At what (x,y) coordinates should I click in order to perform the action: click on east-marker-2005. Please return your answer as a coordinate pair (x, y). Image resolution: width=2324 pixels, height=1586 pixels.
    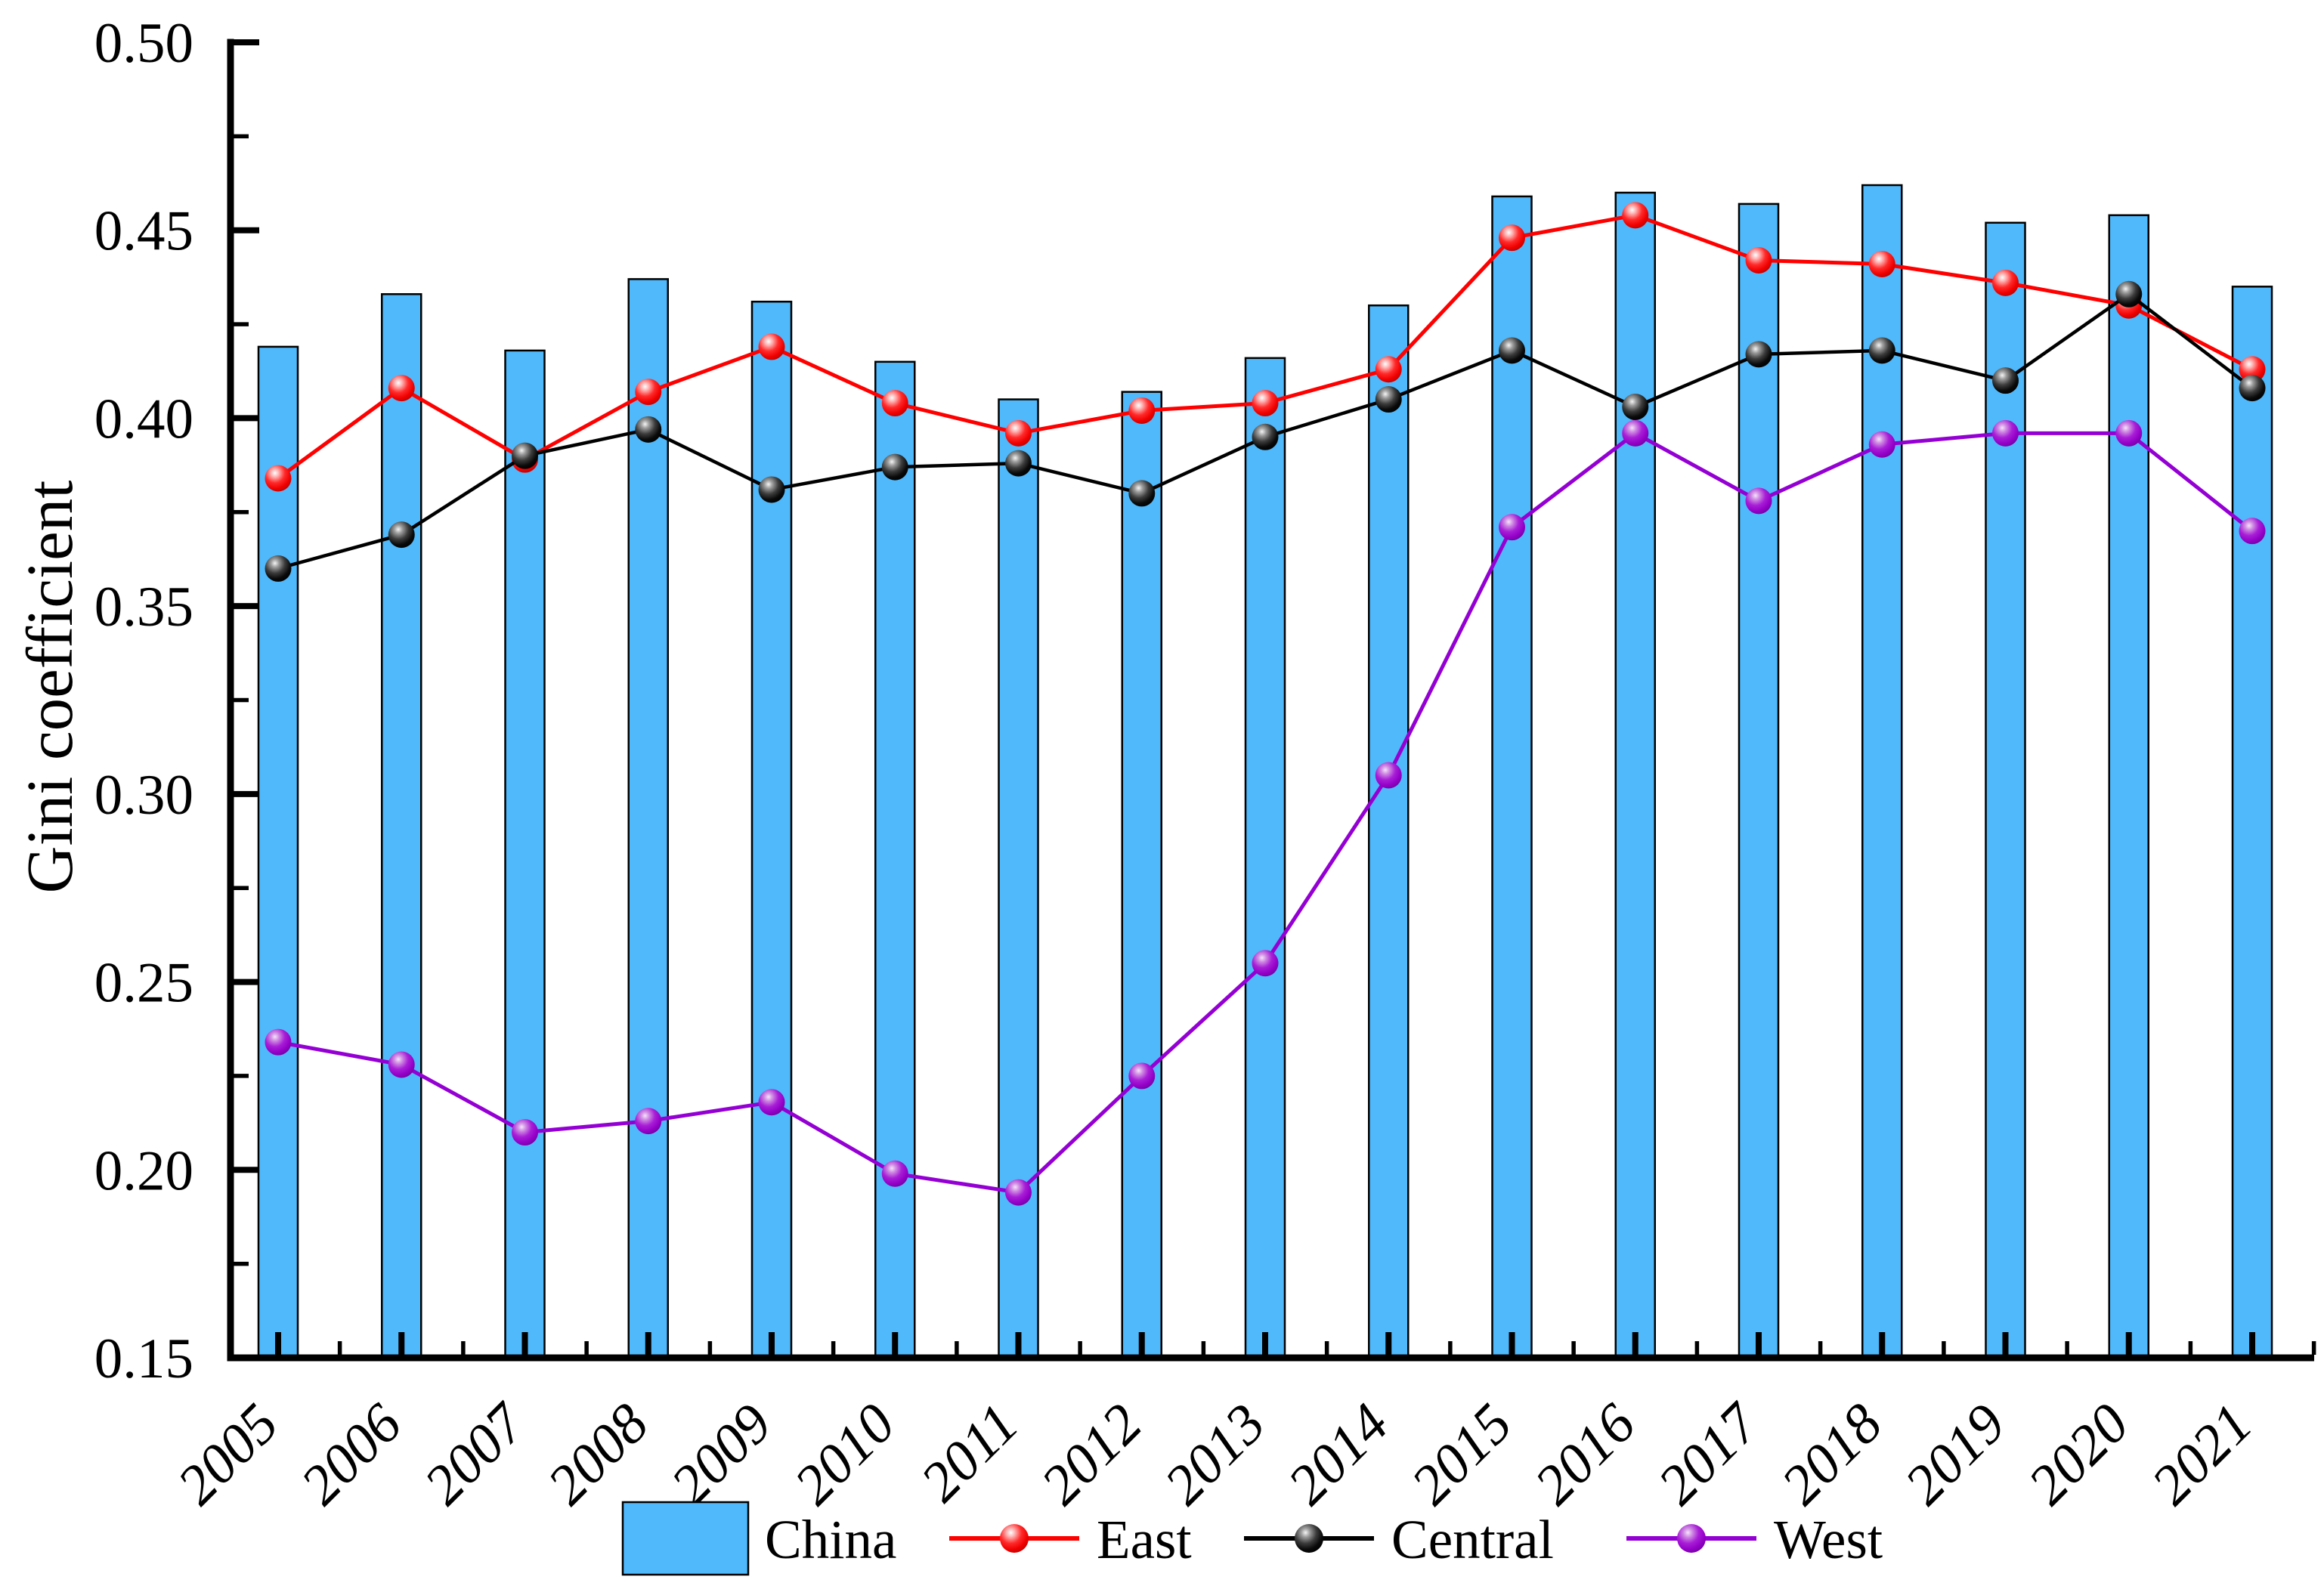
    Looking at the image, I should click on (278, 478).